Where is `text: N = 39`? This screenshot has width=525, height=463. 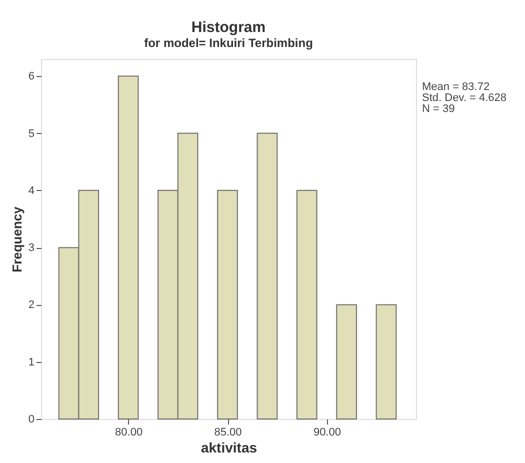 text: N = 39 is located at coordinates (438, 109).